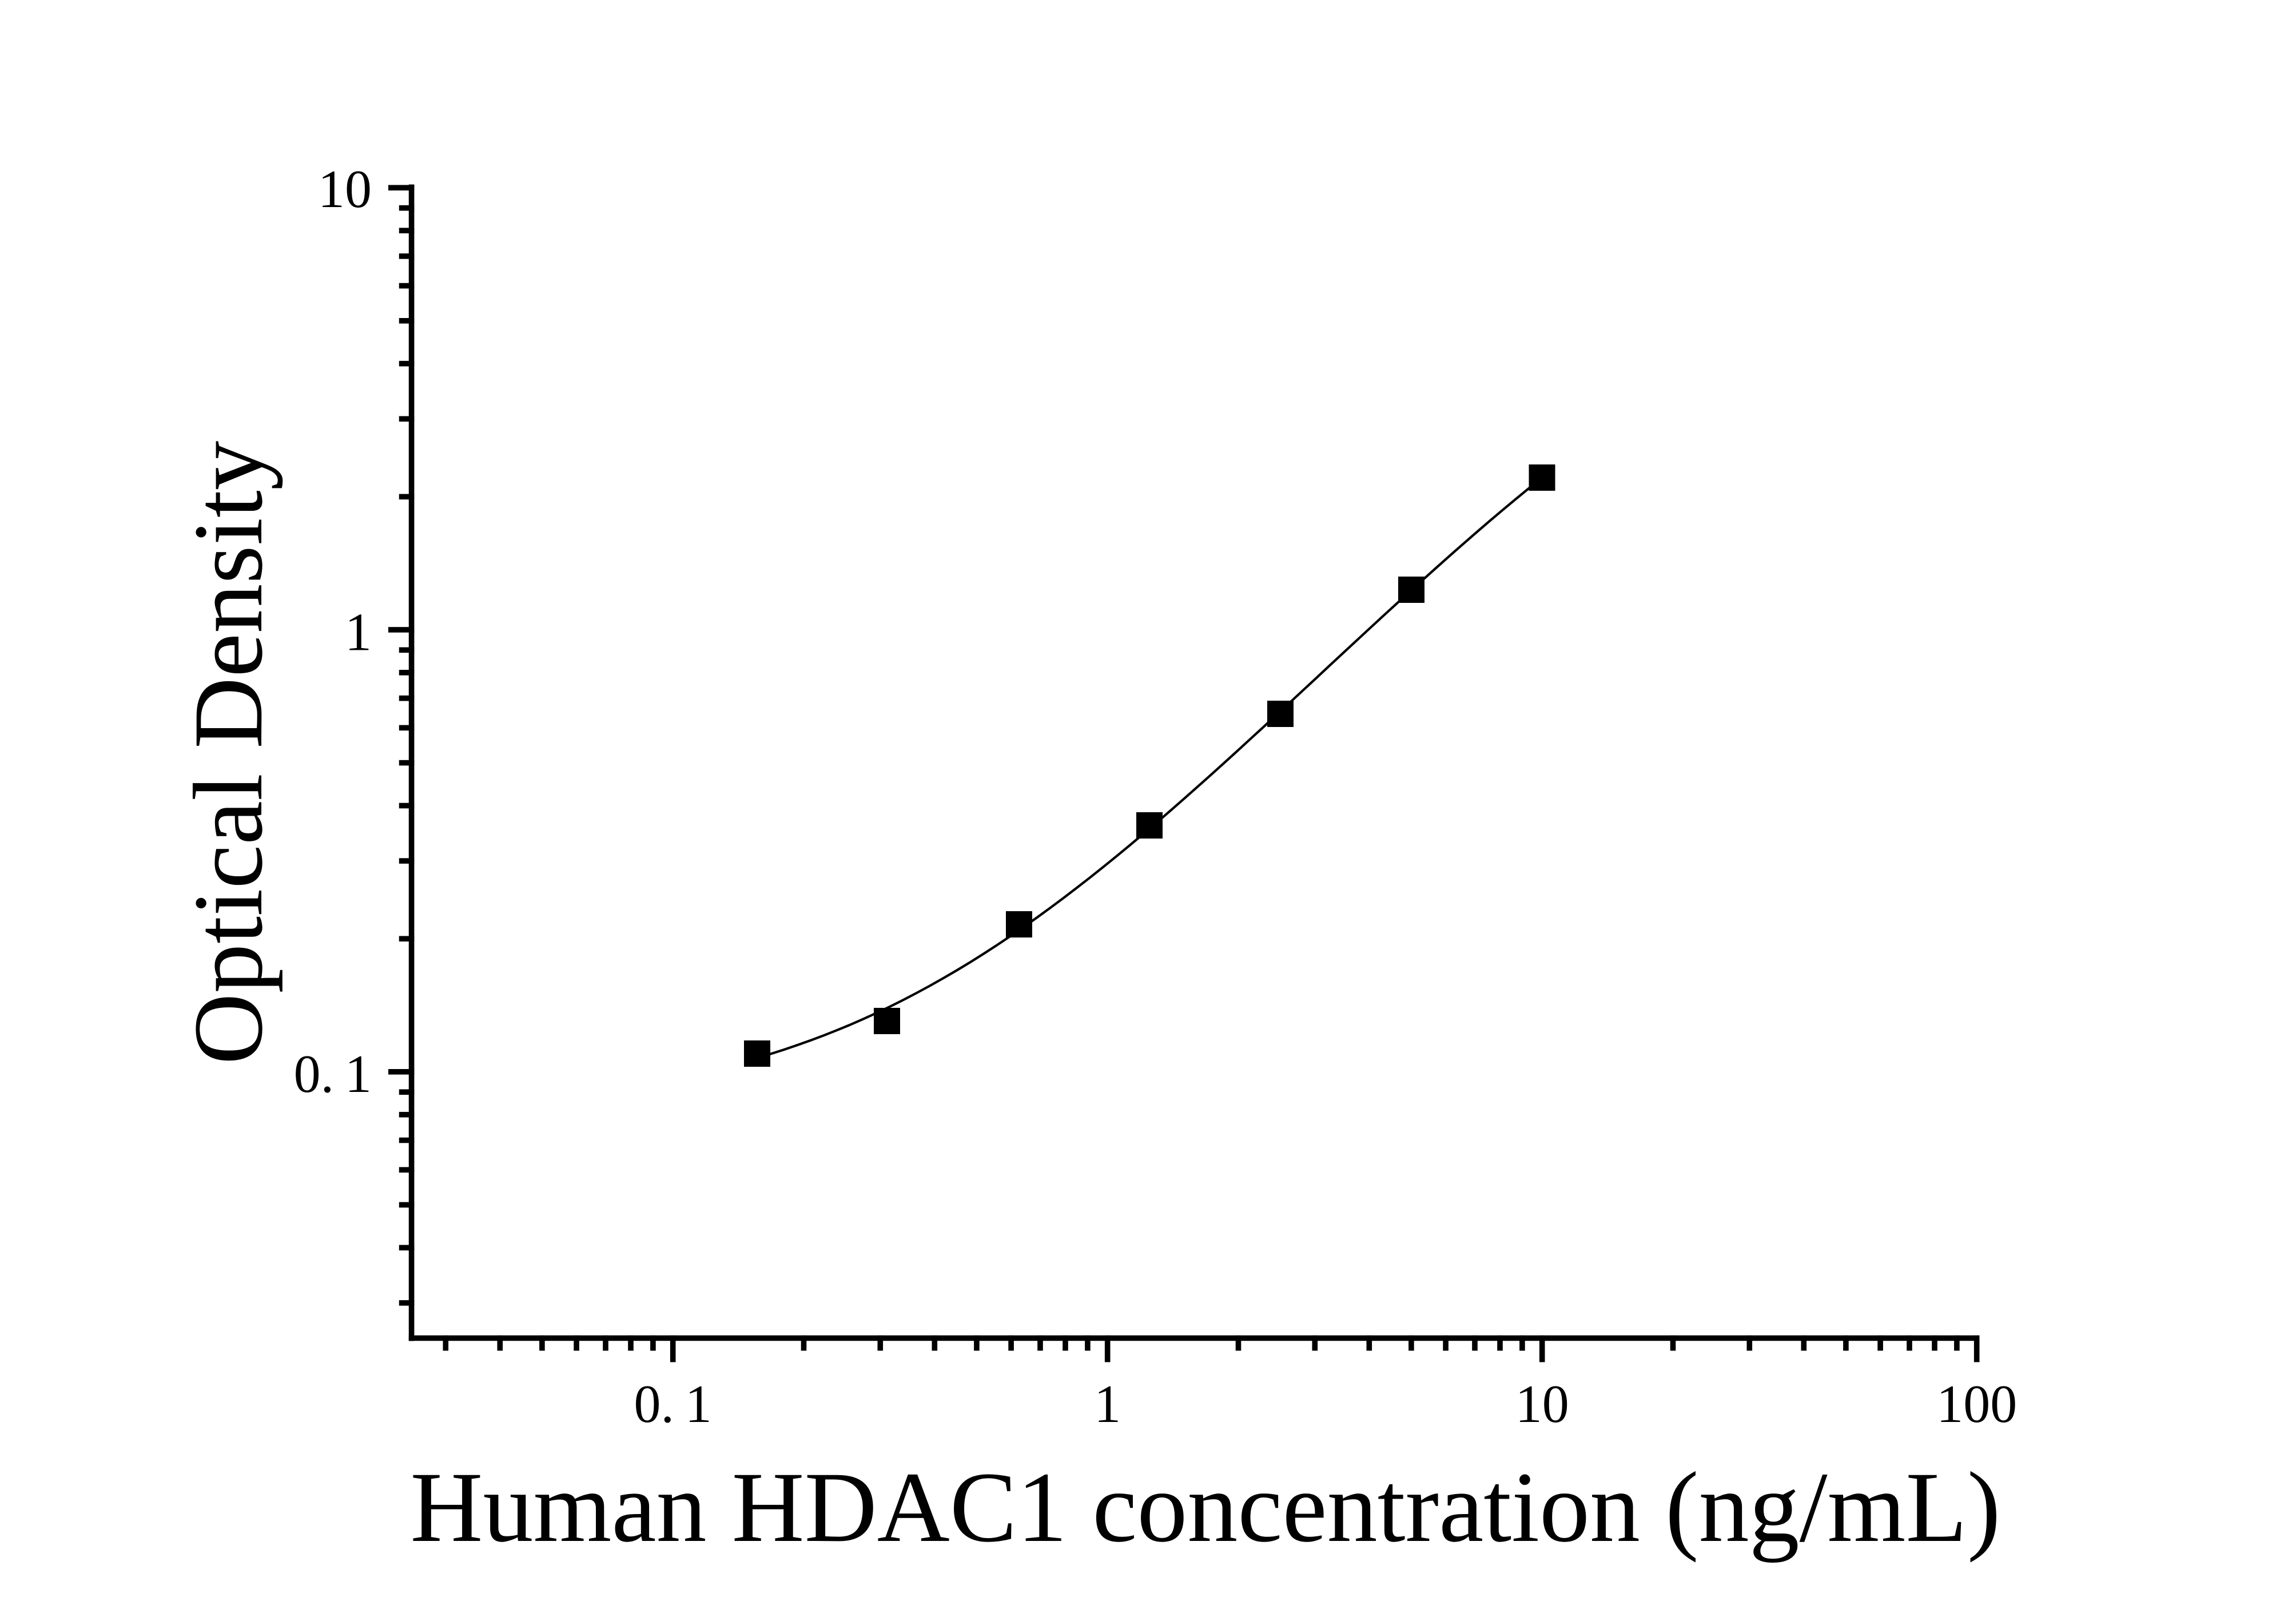  I want to click on svg-text:Human HDAC1 concentration (ng/: Human HDAC1 concentration (ng/mL), so click(1205, 1507).